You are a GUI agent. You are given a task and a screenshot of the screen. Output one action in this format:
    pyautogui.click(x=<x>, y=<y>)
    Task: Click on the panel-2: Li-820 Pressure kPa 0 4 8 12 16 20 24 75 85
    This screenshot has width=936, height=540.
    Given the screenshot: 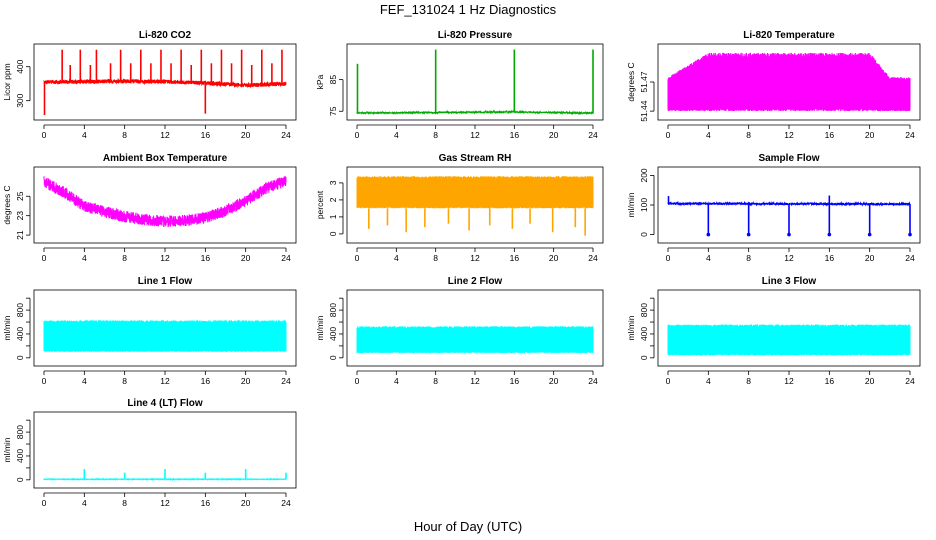 What is the action you would take?
    pyautogui.click(x=459, y=85)
    